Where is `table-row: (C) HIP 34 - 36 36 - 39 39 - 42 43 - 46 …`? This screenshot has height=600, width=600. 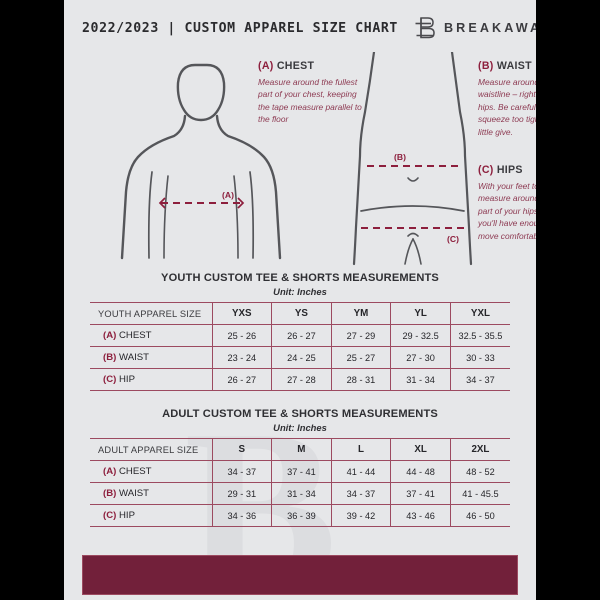 table-row: (C) HIP 34 - 36 36 - 39 39 - 42 43 - 46 … is located at coordinates (300, 515).